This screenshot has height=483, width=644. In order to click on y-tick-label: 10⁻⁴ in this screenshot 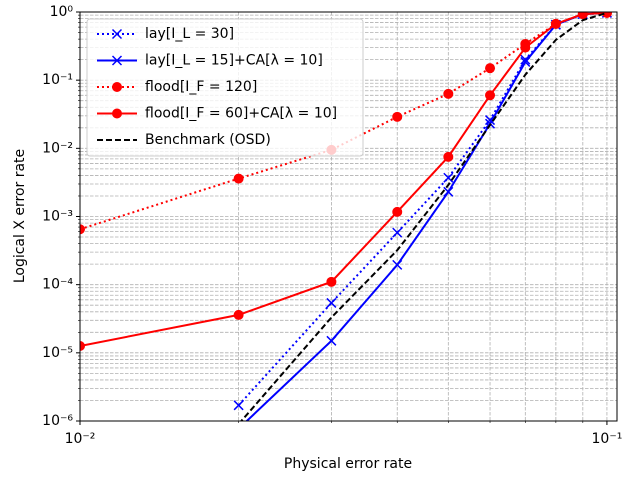, I will do `click(57, 285)`.